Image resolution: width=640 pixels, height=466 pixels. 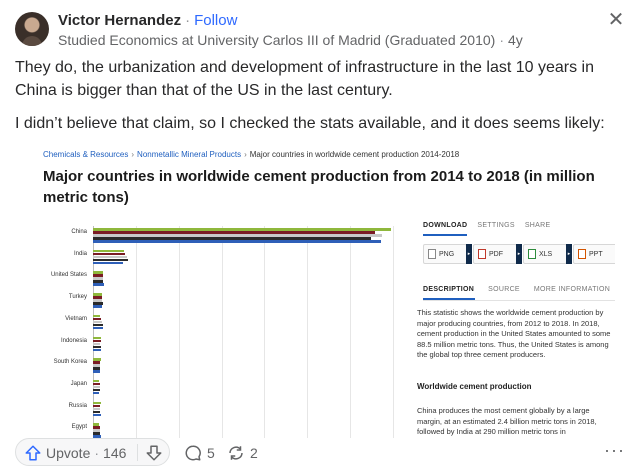 What do you see at coordinates (33, 453) in the screenshot?
I see `upvote-arrow-icon` at bounding box center [33, 453].